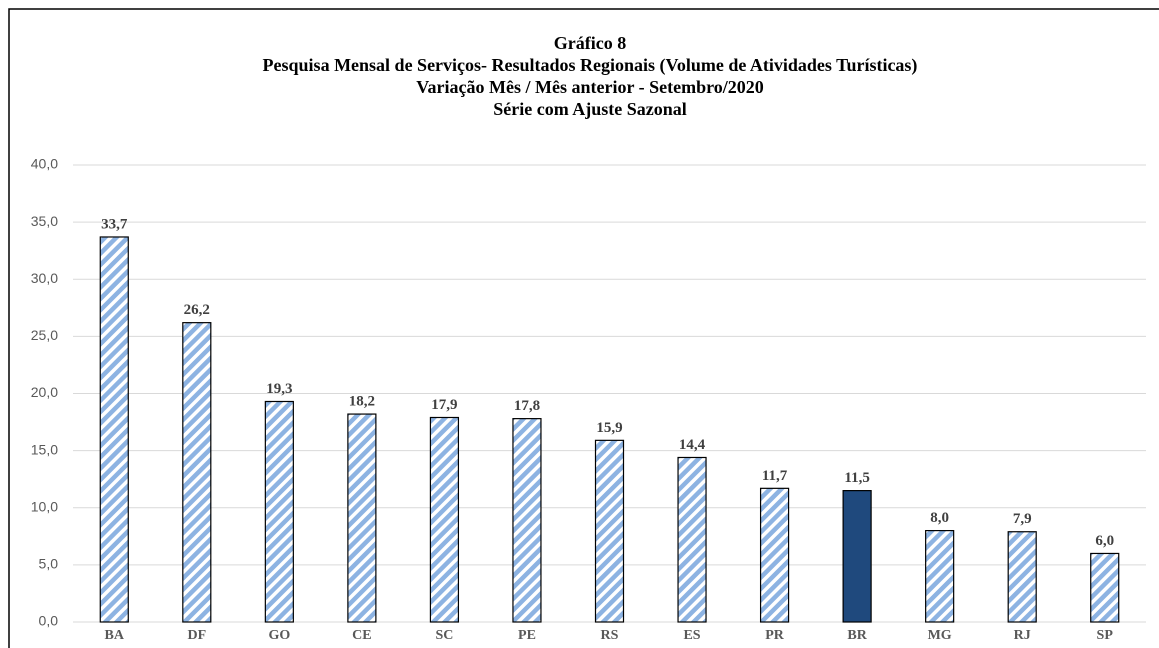  Describe the element at coordinates (44, 449) in the screenshot. I see `y-tick-label: 15,0` at that location.